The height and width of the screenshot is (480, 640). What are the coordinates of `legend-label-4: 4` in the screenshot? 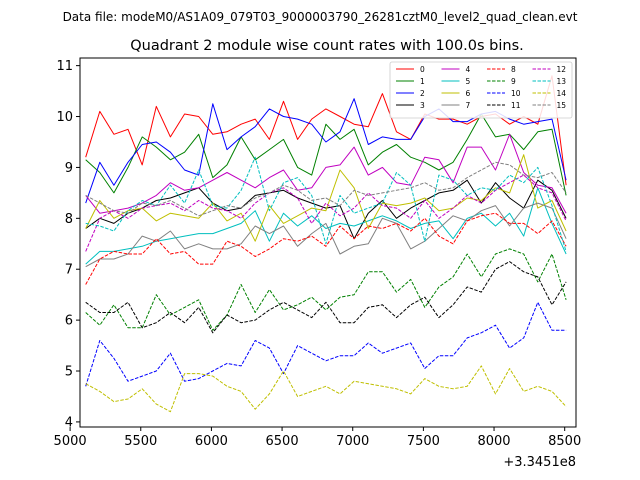 It's located at (468, 69).